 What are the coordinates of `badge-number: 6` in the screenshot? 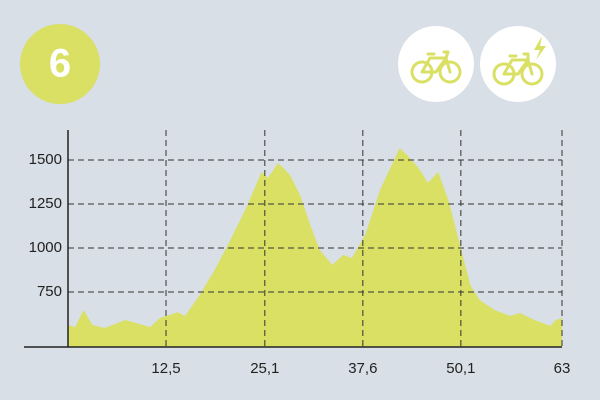 It's located at (60, 64).